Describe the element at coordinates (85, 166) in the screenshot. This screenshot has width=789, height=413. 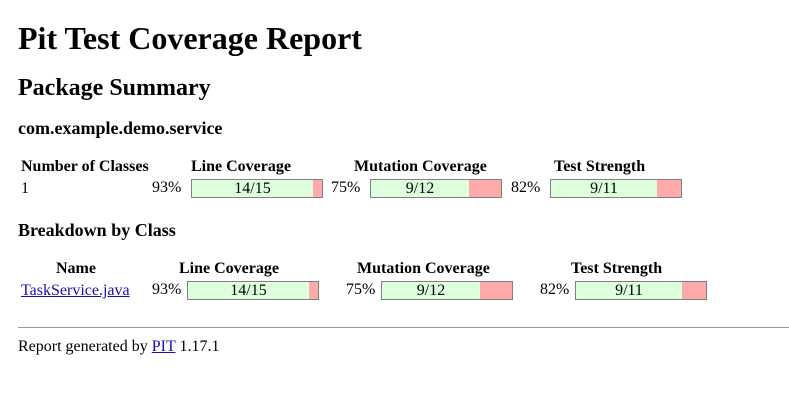
I see `header-number-of-classes: Number of Classes` at that location.